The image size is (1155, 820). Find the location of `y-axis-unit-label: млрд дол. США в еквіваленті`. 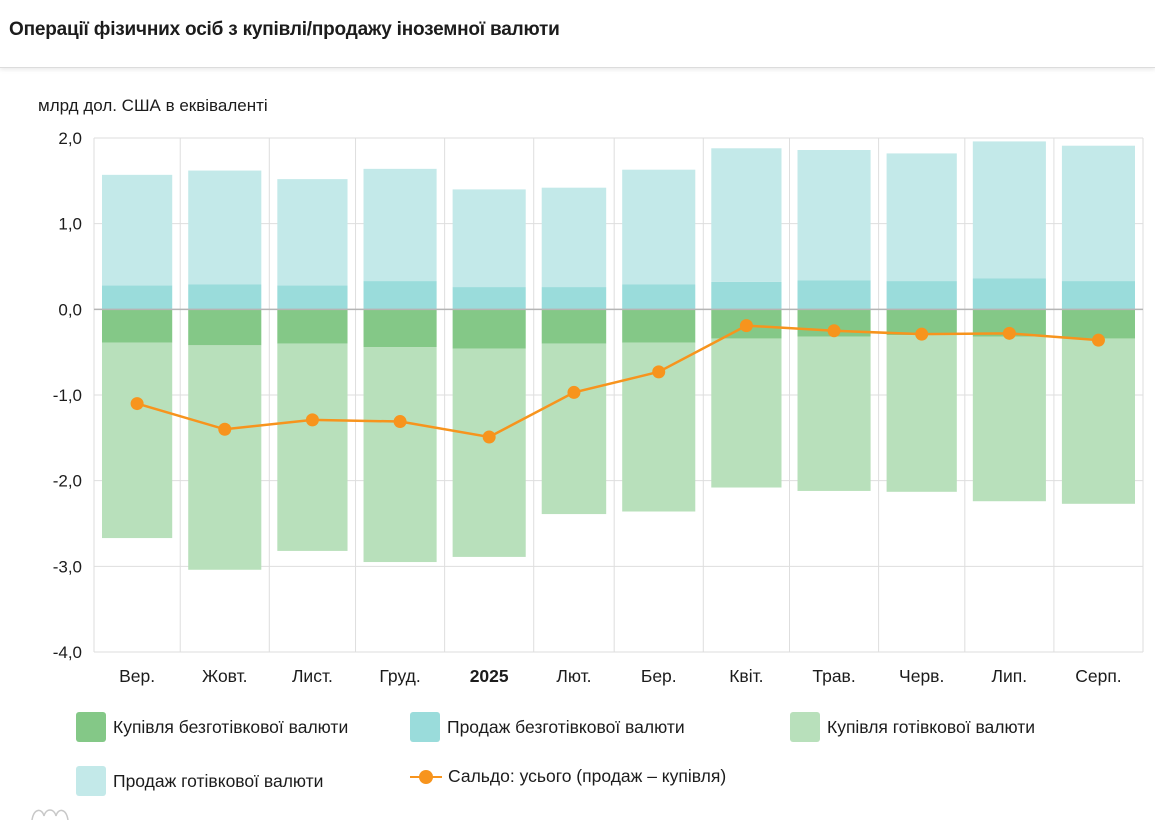

y-axis-unit-label: млрд дол. США в еквіваленті is located at coordinates (153, 105).